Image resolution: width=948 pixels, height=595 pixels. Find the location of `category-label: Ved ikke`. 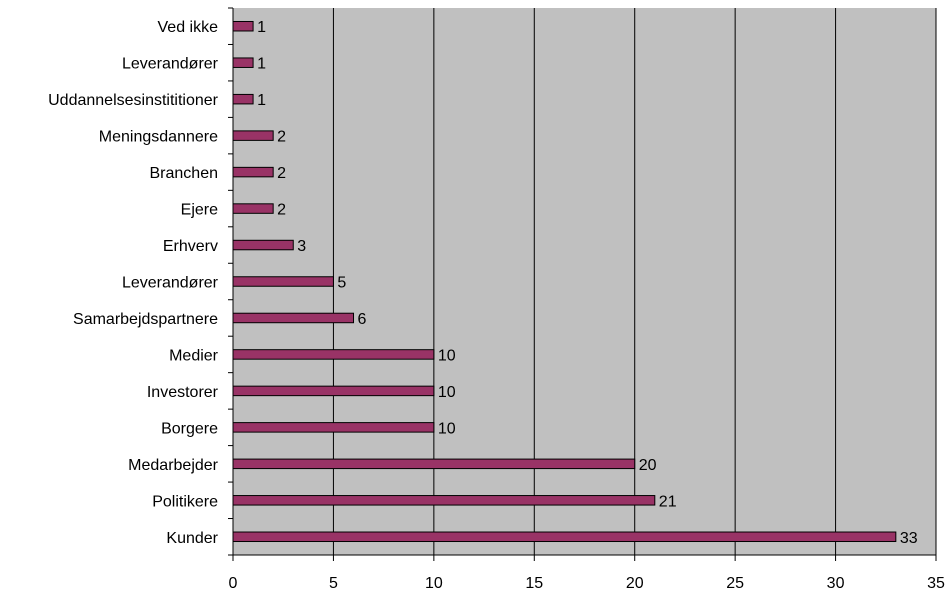

category-label: Ved ikke is located at coordinates (188, 27).